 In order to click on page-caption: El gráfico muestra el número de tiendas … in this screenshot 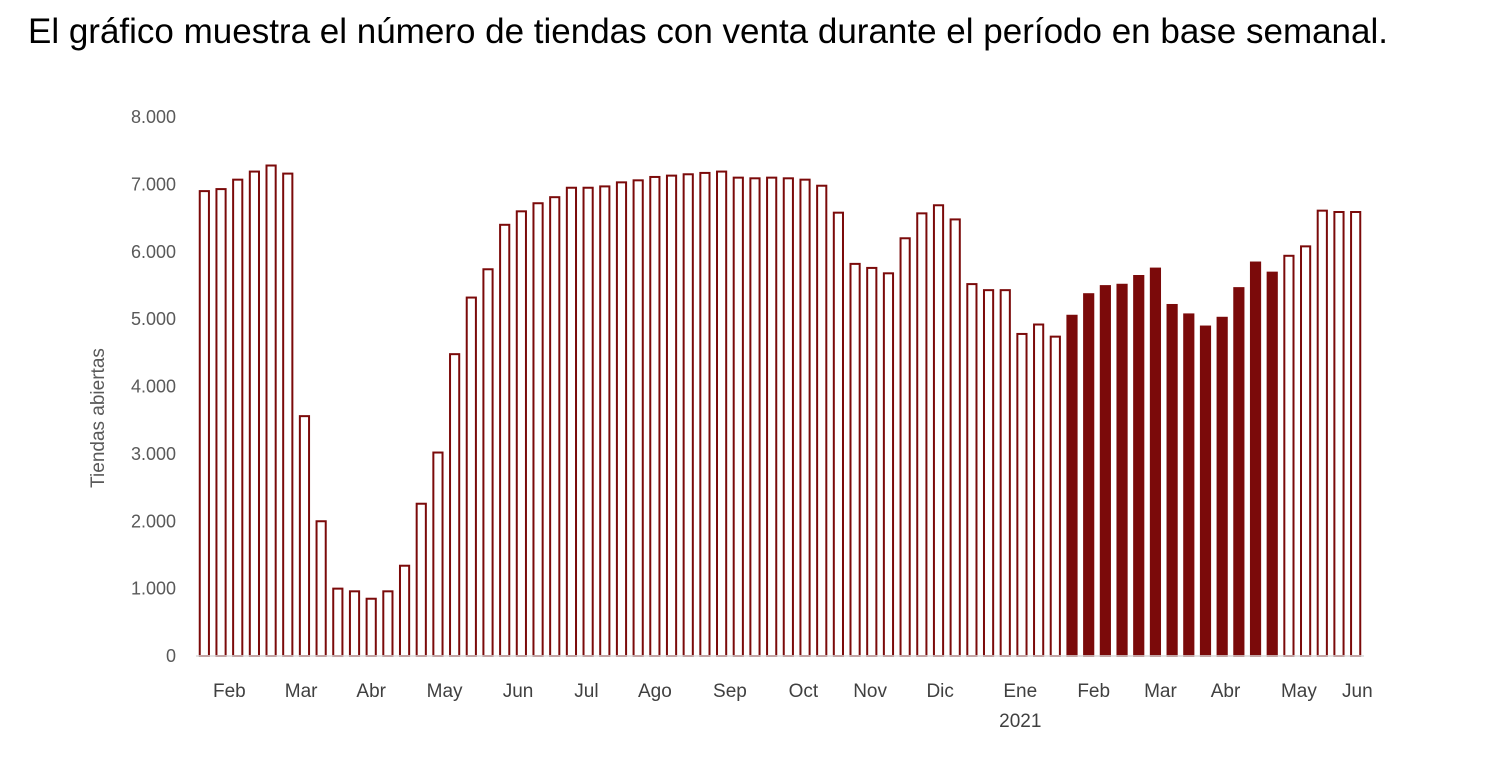, I will do `click(708, 31)`.